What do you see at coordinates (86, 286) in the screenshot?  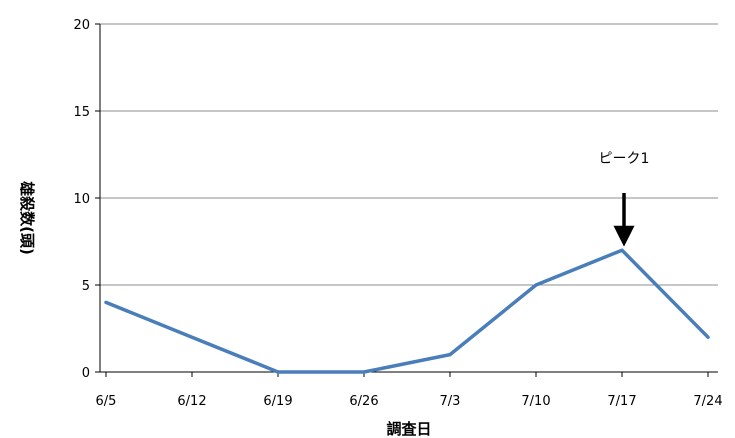 I see `y-tick-label: 5` at bounding box center [86, 286].